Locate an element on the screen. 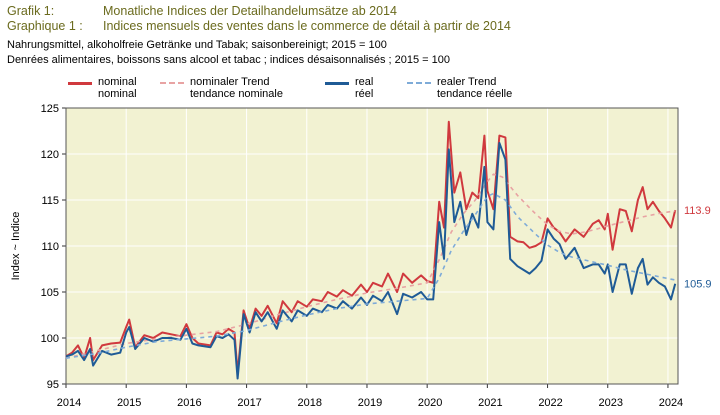 Image resolution: width=720 pixels, height=415 pixels. x-tick-label: 2023 is located at coordinates (611, 403).